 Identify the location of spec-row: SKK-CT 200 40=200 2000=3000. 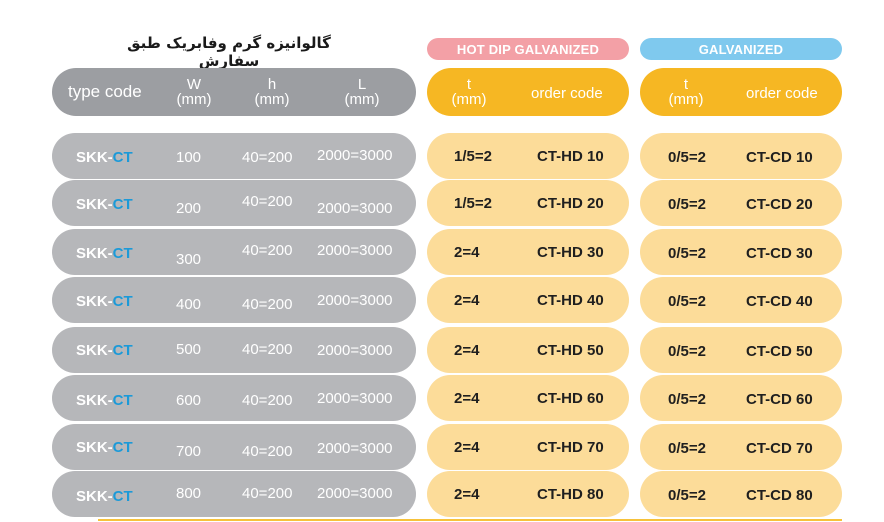
(234, 203).